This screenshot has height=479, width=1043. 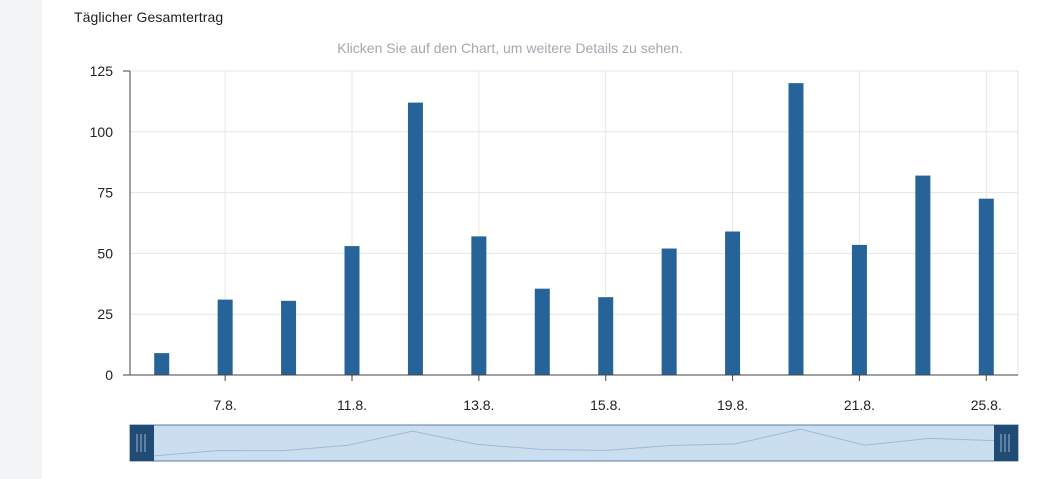 I want to click on bar-9.8., so click(x=289, y=337).